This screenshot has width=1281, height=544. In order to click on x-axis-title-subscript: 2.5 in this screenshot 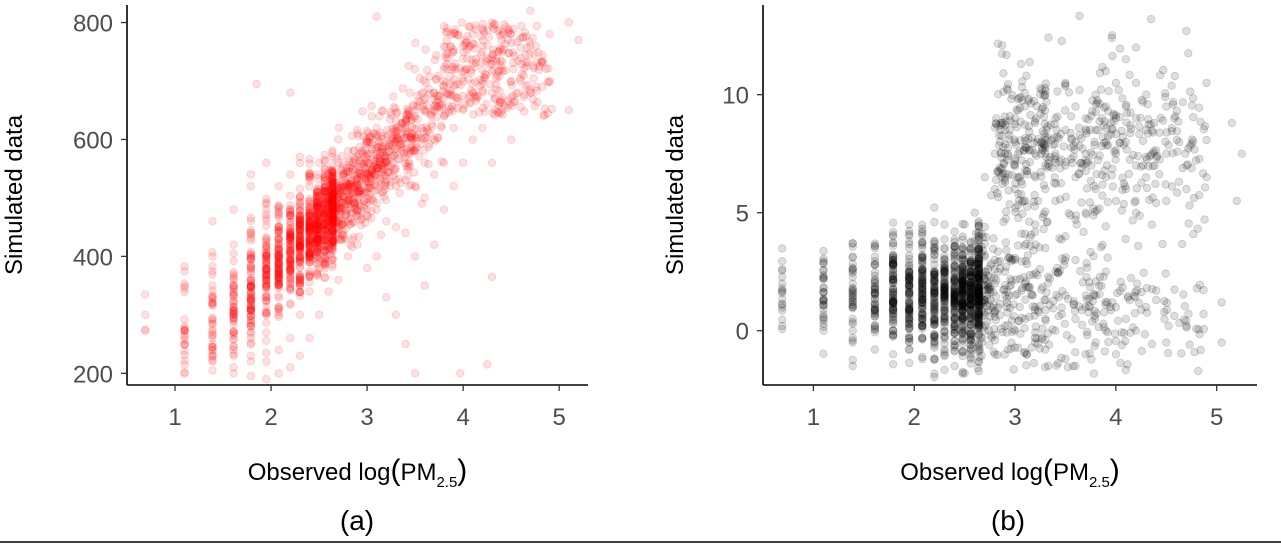, I will do `click(446, 482)`.